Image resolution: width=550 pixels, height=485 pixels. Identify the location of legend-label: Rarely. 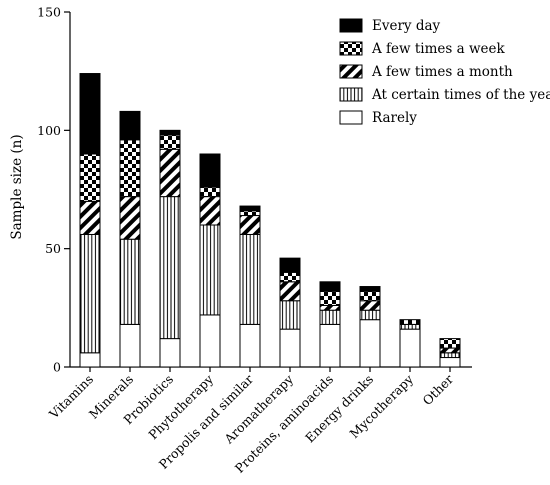
(394, 118).